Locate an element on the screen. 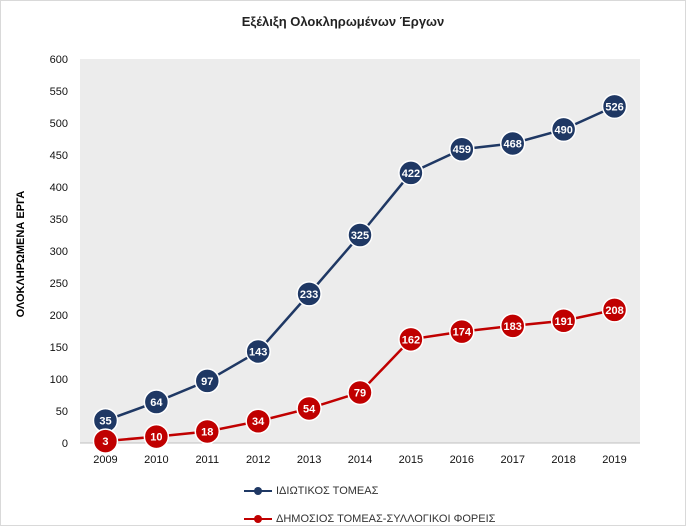  data-label: 10 is located at coordinates (156, 438).